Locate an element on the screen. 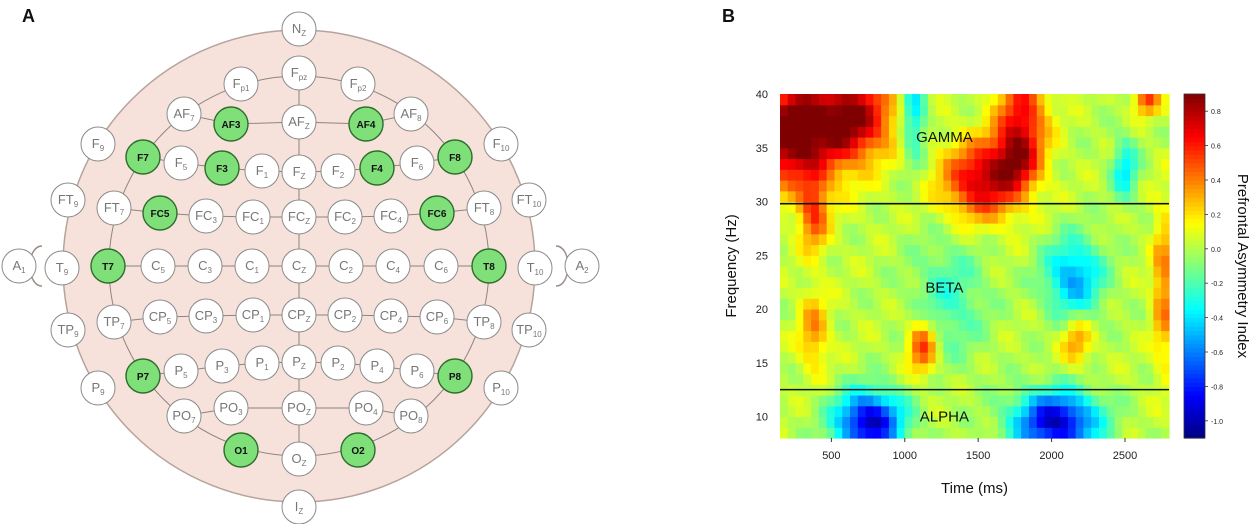 Image resolution: width=1258 pixels, height=529 pixels. electrode-f3: F3 is located at coordinates (222, 168).